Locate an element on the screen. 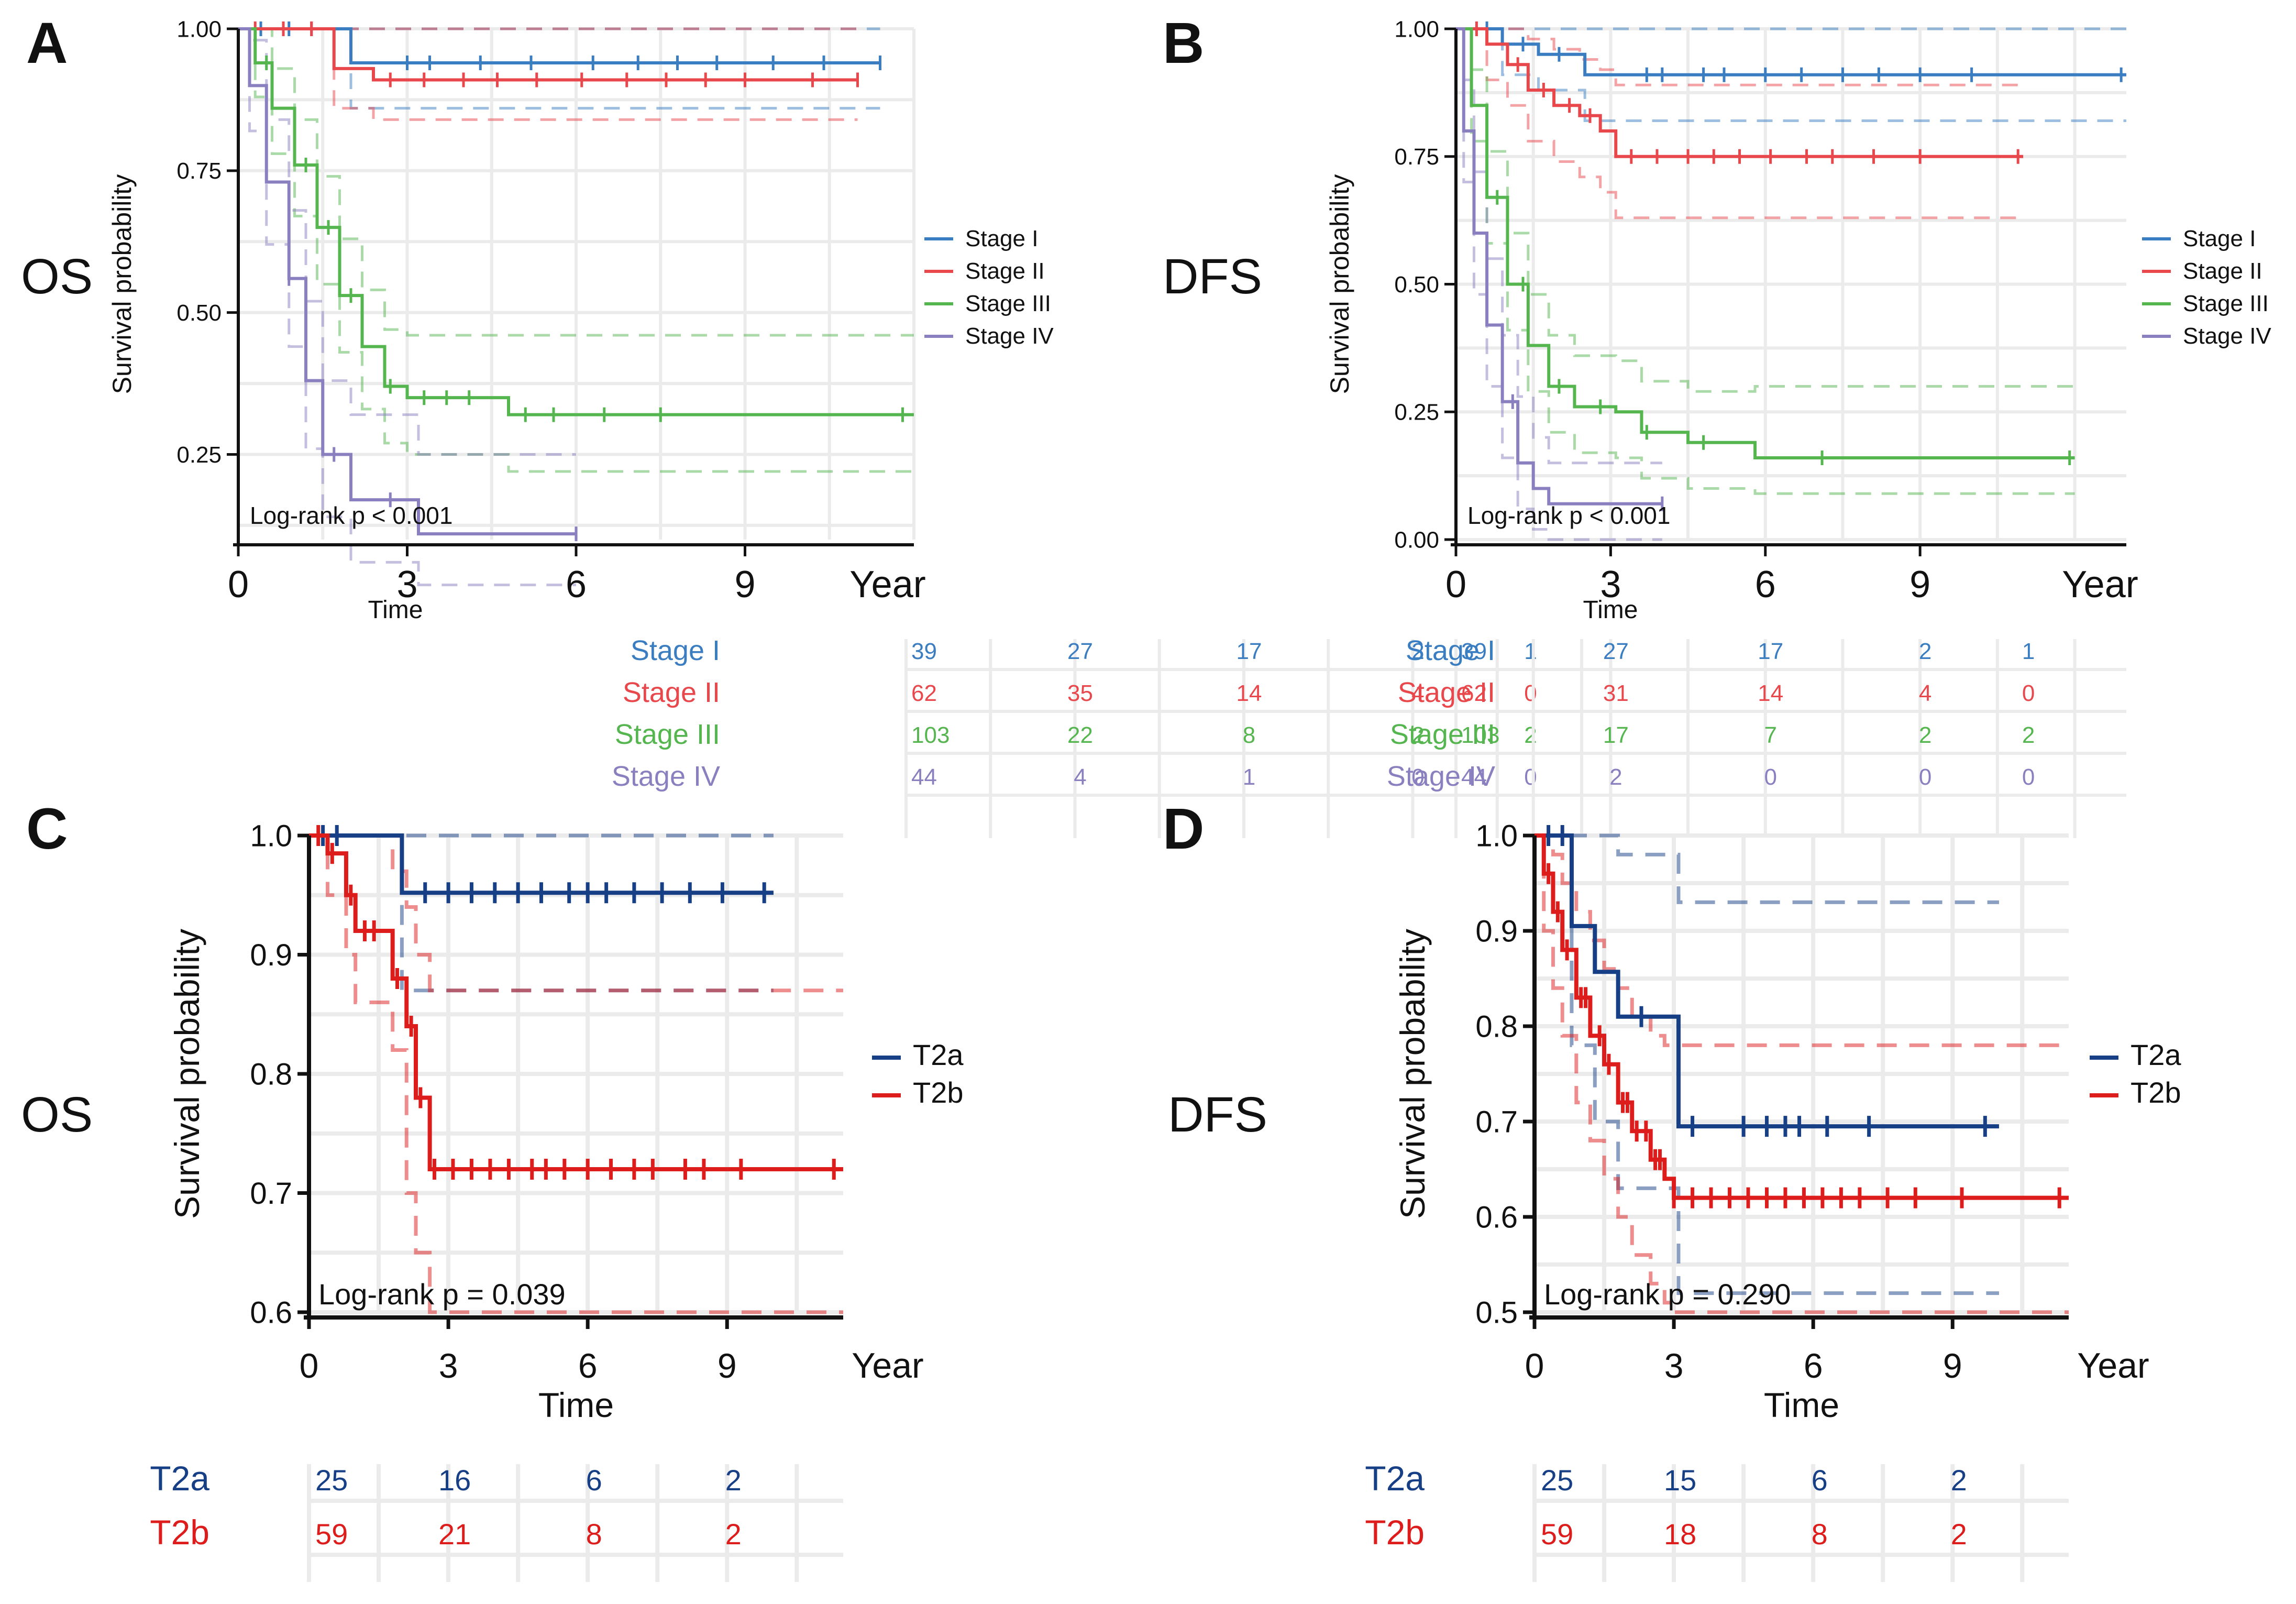 The width and height of the screenshot is (2296, 1604). series-line-stage-iv is located at coordinates (407, 281).